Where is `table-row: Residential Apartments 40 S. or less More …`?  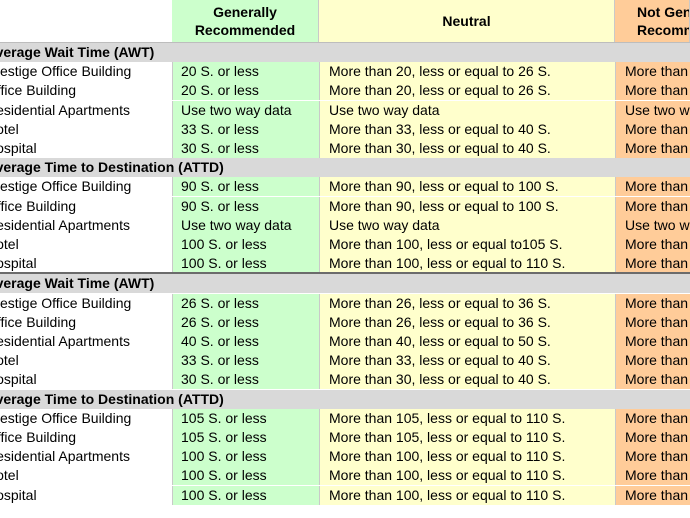
table-row: Residential Apartments 40 S. or less More … is located at coordinates (345, 341).